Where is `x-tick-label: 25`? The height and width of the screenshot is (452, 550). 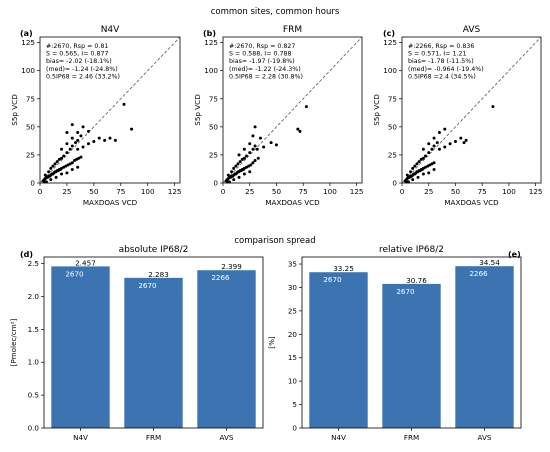
x-tick-label: 25 is located at coordinates (428, 191).